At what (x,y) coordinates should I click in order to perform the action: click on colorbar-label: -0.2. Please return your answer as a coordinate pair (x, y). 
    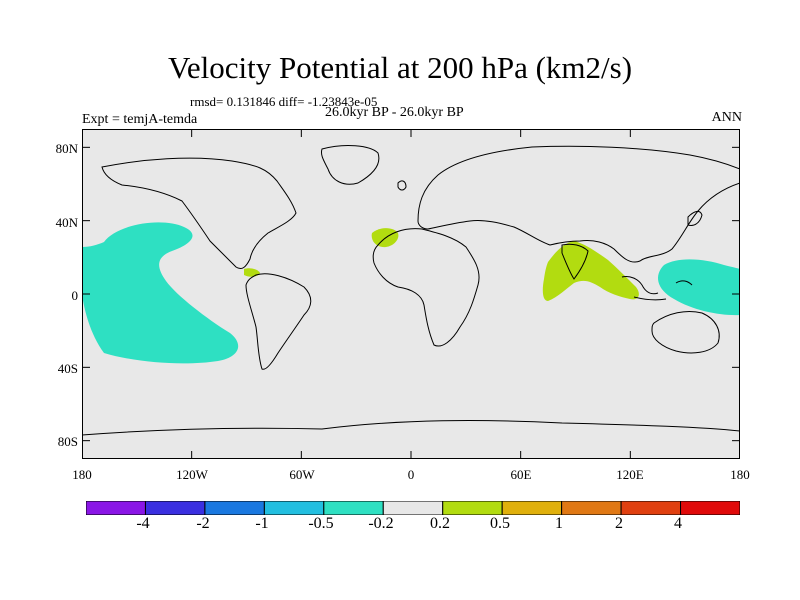
    Looking at the image, I should click on (381, 523).